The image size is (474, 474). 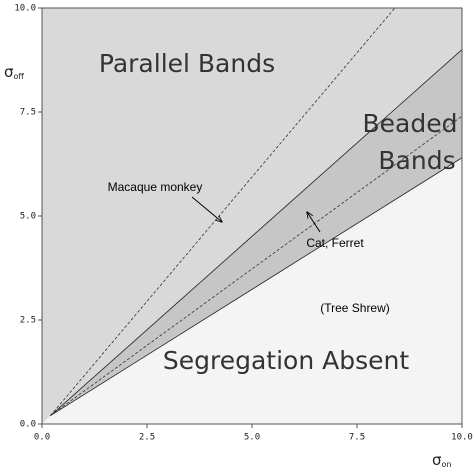 I want to click on annotation: Cat, Ferret, so click(x=335, y=243).